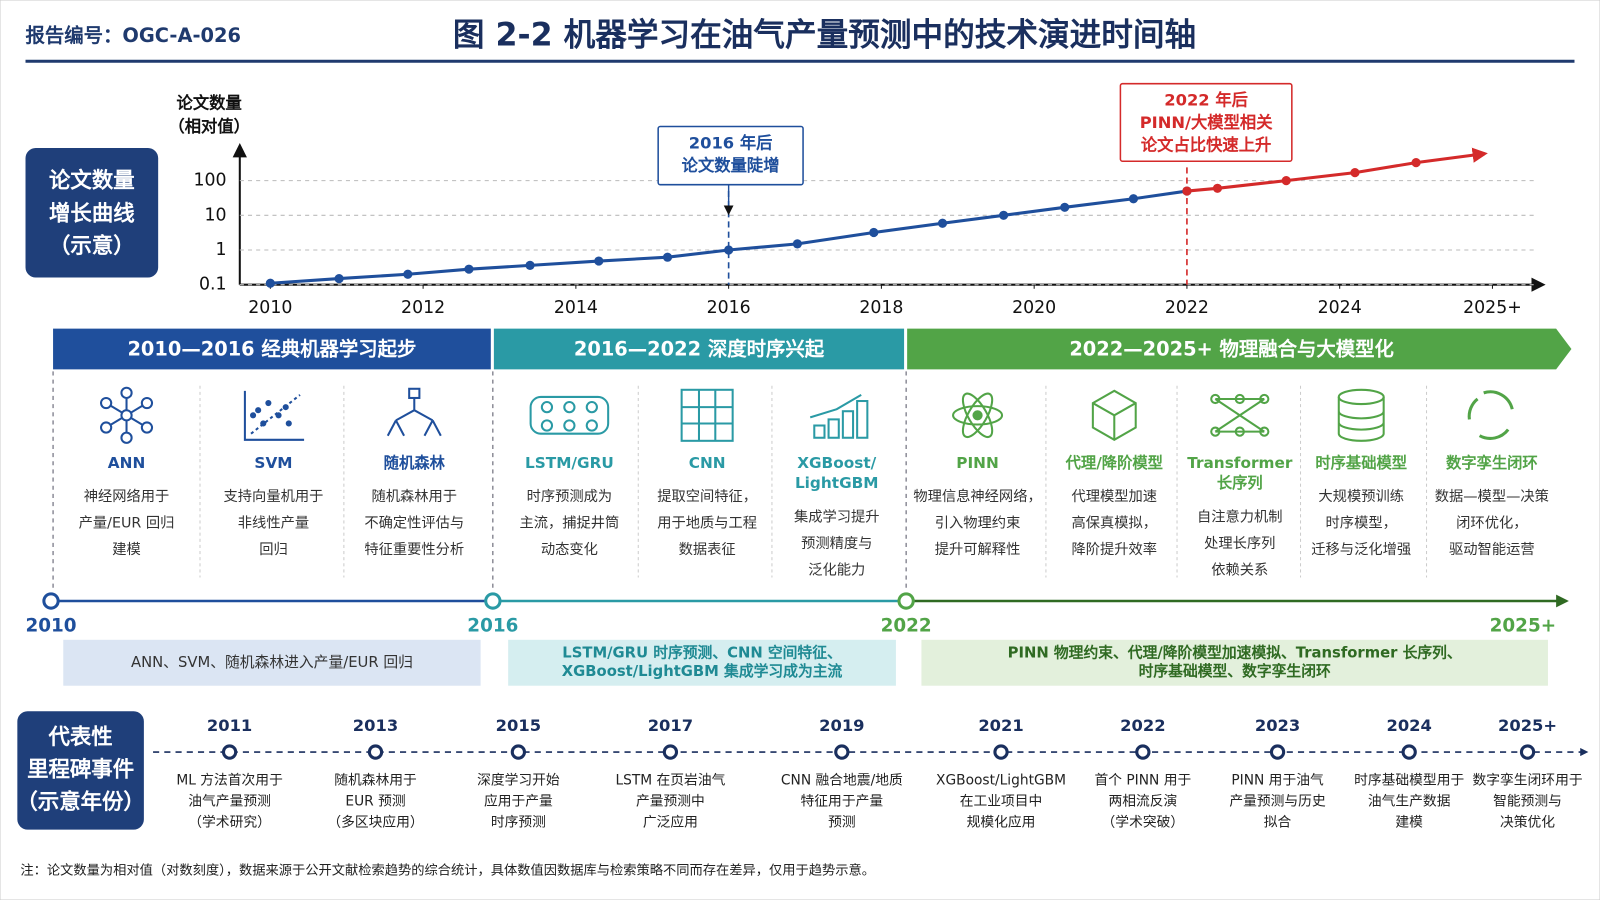  Describe the element at coordinates (1492, 308) in the screenshot. I see `x-tick-label: 2025+` at that location.